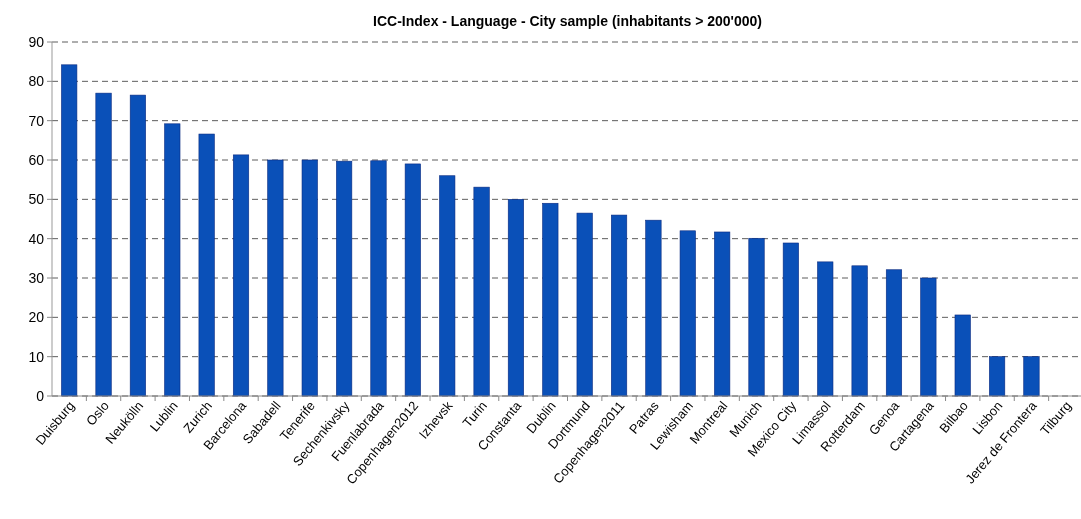 This screenshot has height=519, width=1081. Describe the element at coordinates (567, 21) in the screenshot. I see `chart-title: ICC-Index - Language - City sample (inhabitants > 200'000)` at that location.